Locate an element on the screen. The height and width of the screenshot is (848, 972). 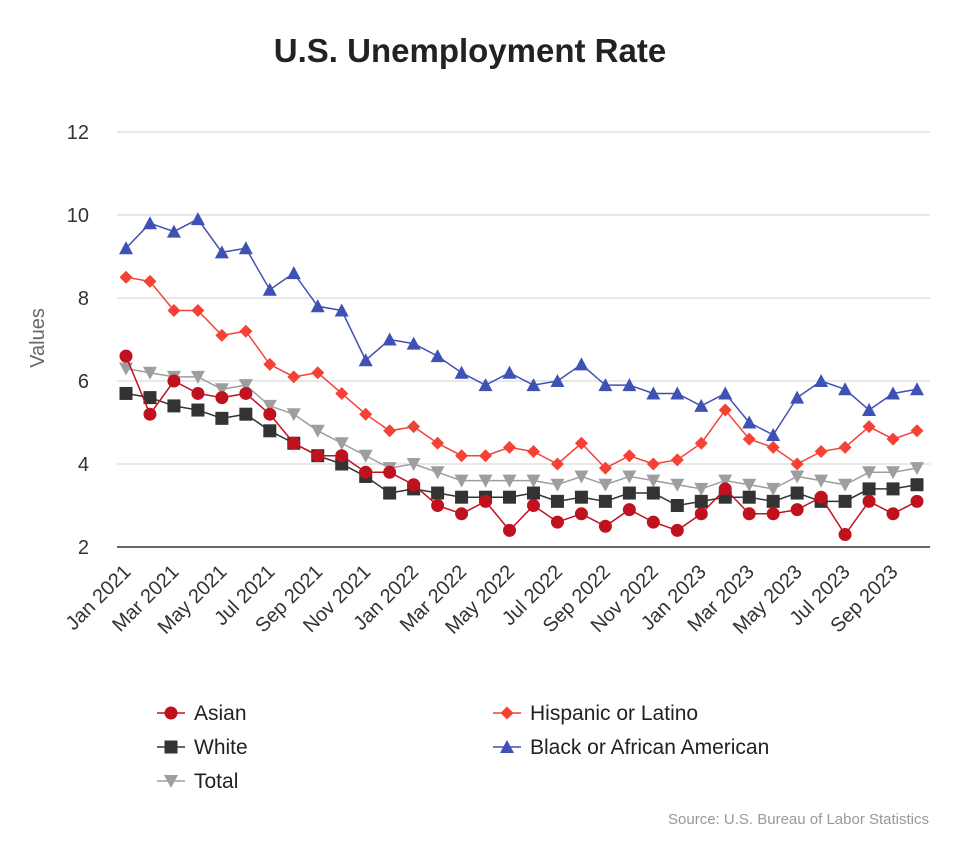
y-tick-label: 4 is located at coordinates (83, 465).